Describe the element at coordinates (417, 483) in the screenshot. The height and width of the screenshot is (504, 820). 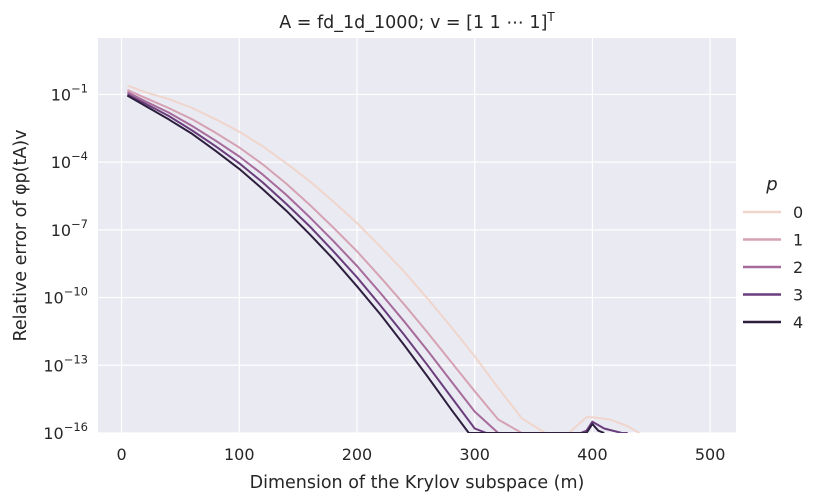
I see `x-axis-label: Dimension of the Krylov subspace (m)` at that location.